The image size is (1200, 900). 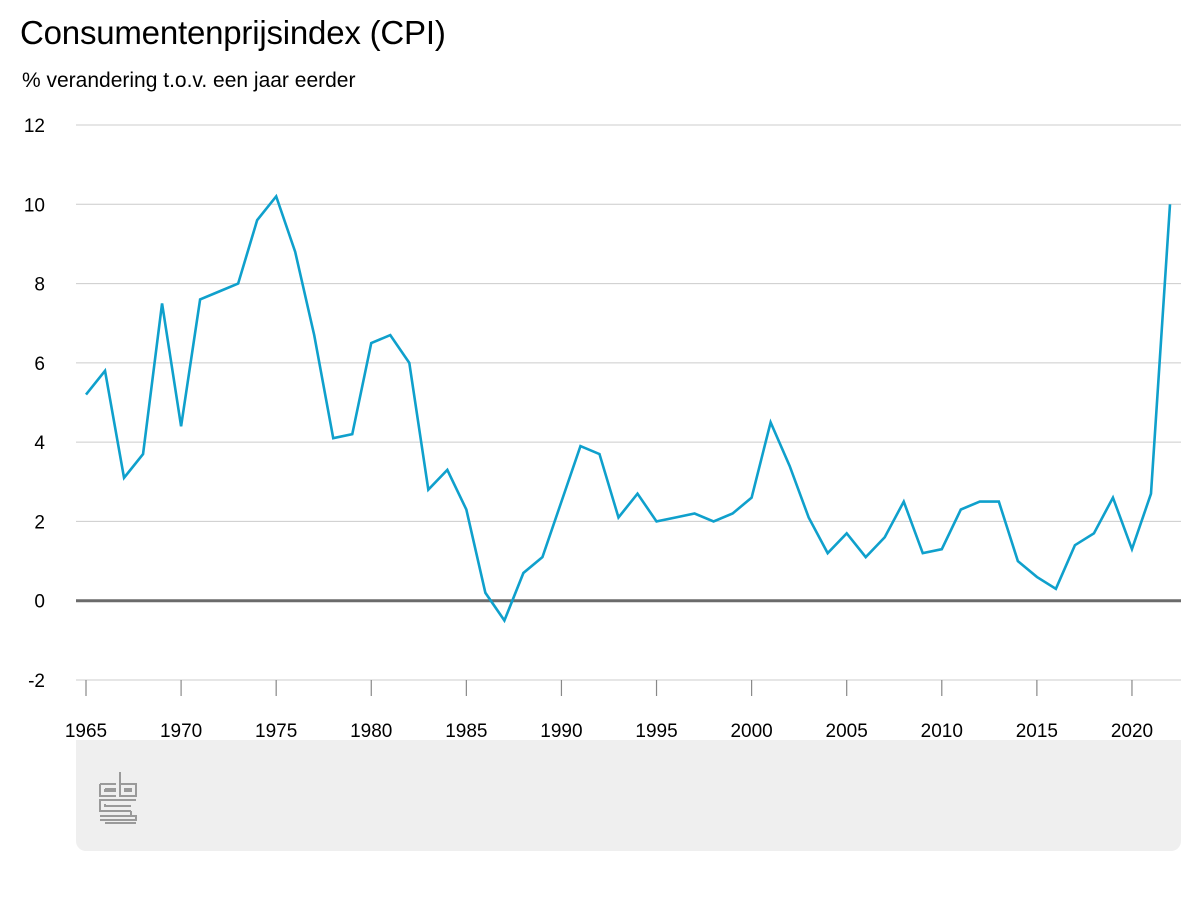 What do you see at coordinates (39, 522) in the screenshot?
I see `y-tick-label: 2` at bounding box center [39, 522].